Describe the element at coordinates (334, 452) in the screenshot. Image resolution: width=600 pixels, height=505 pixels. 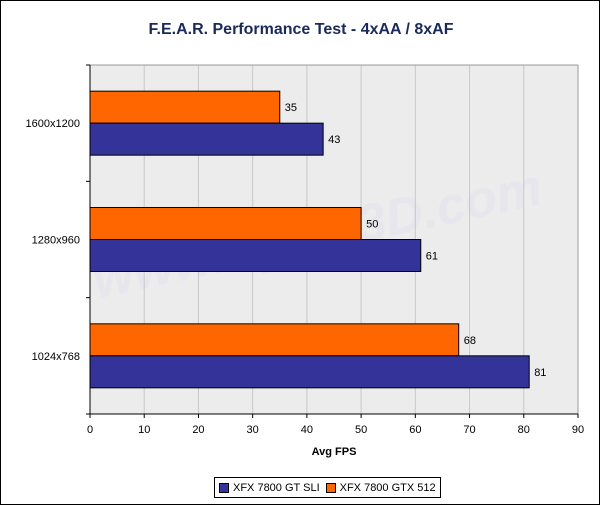
I see `x-axis-title: Avg FPS` at that location.